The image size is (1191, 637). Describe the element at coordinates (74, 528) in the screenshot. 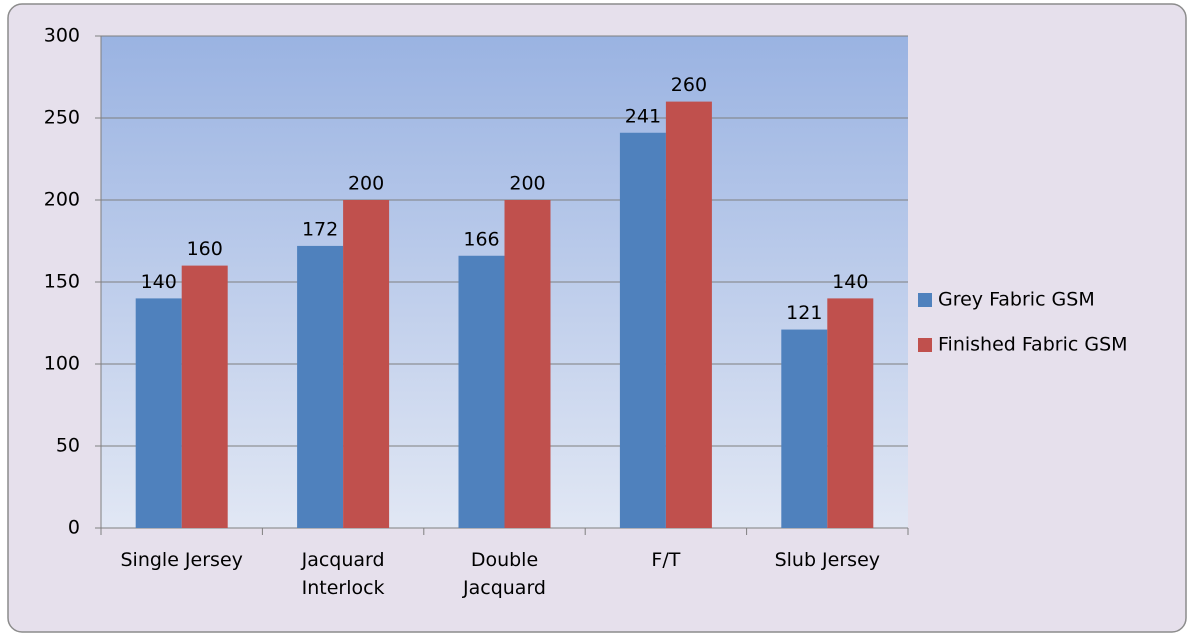

I see `y-tick-label: 0` at that location.